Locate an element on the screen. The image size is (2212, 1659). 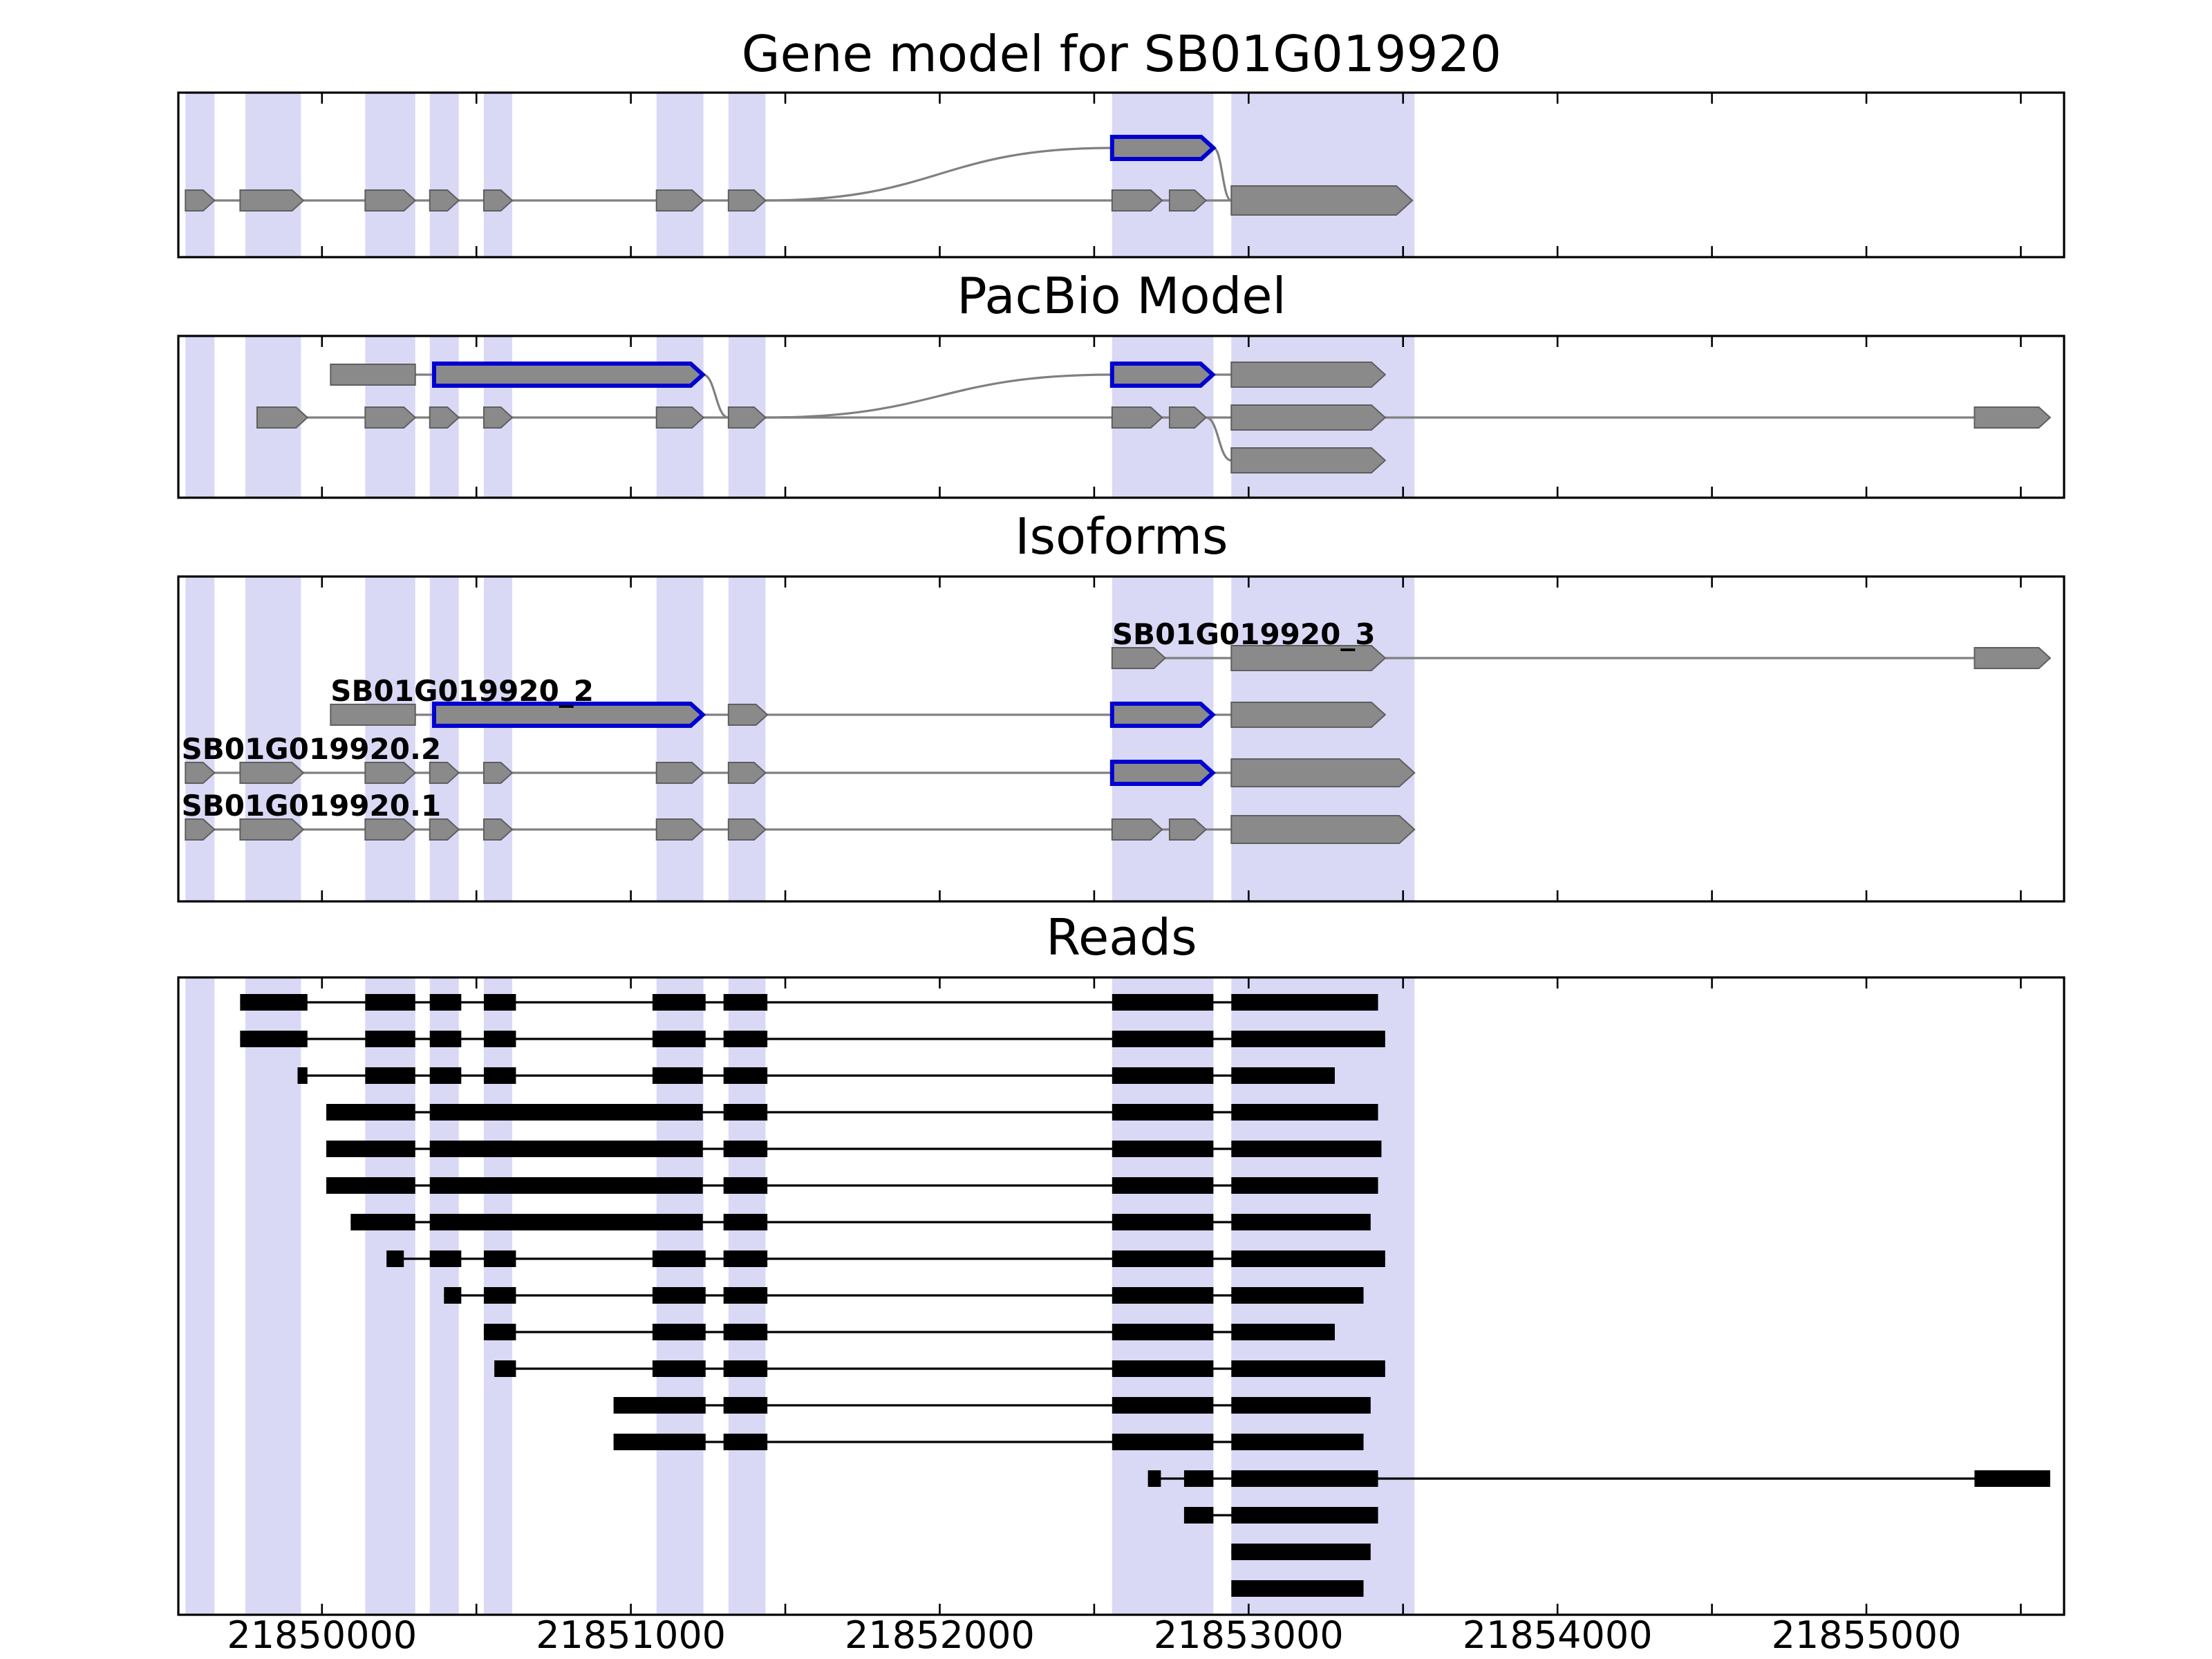
panel-title-pacbio-model: PacBio Model is located at coordinates (1121, 296).